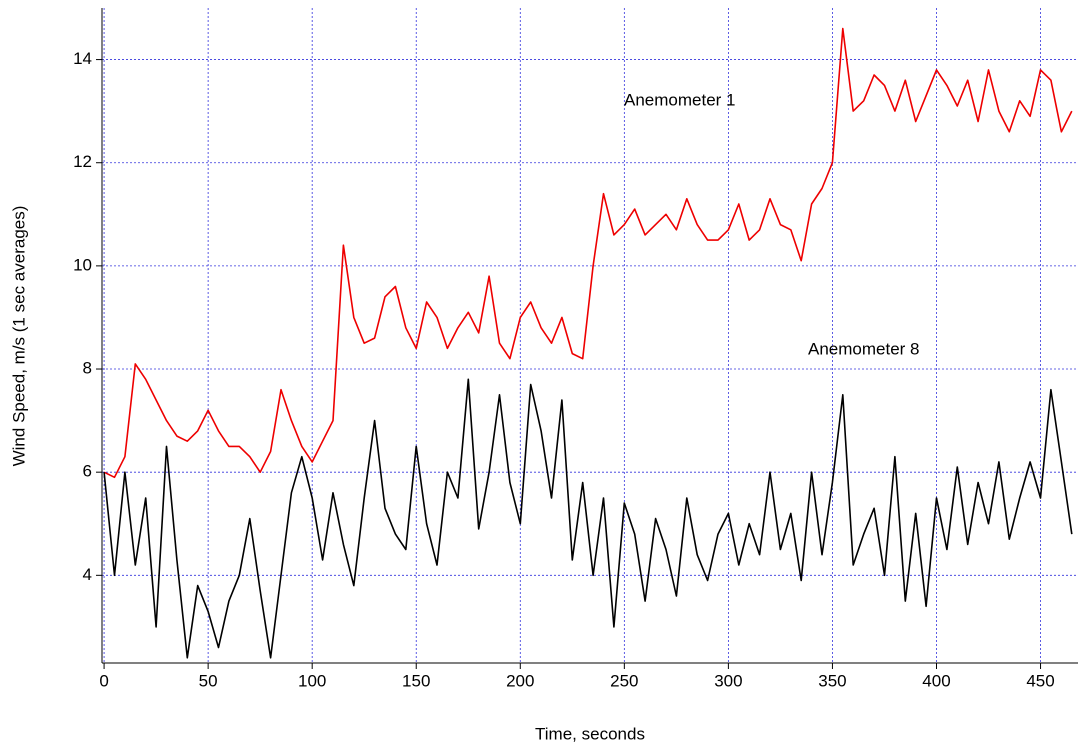  Describe the element at coordinates (87, 574) in the screenshot. I see `y-tick-label: 4` at that location.